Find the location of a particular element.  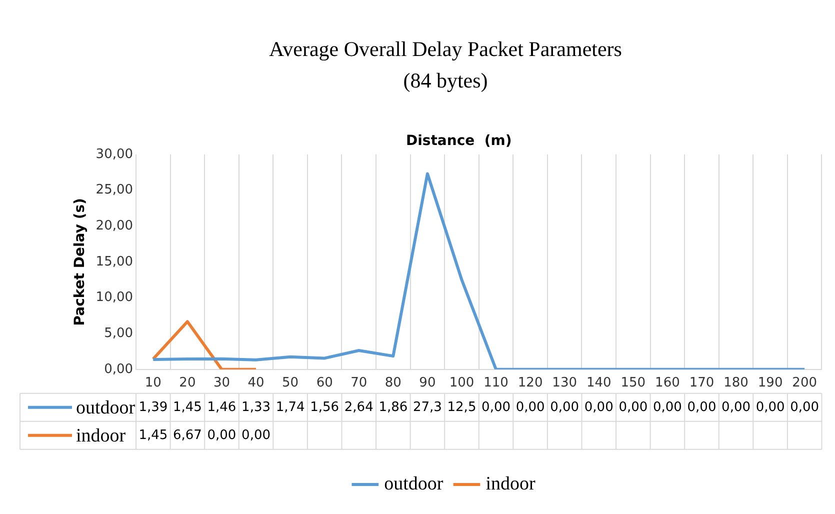

x-tick-label: 30 is located at coordinates (221, 383).